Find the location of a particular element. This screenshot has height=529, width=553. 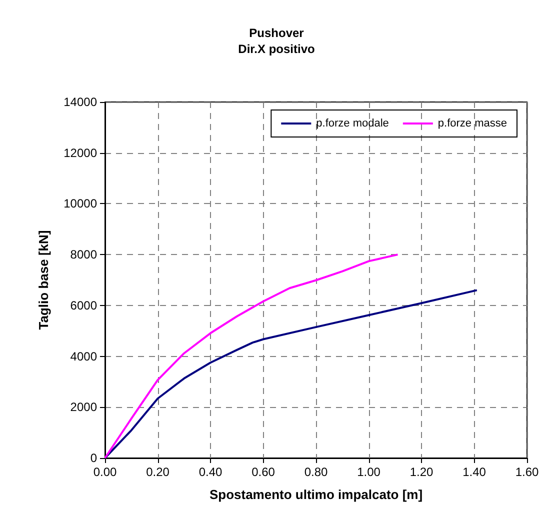

legend-label: p.forze masse is located at coordinates (473, 124).